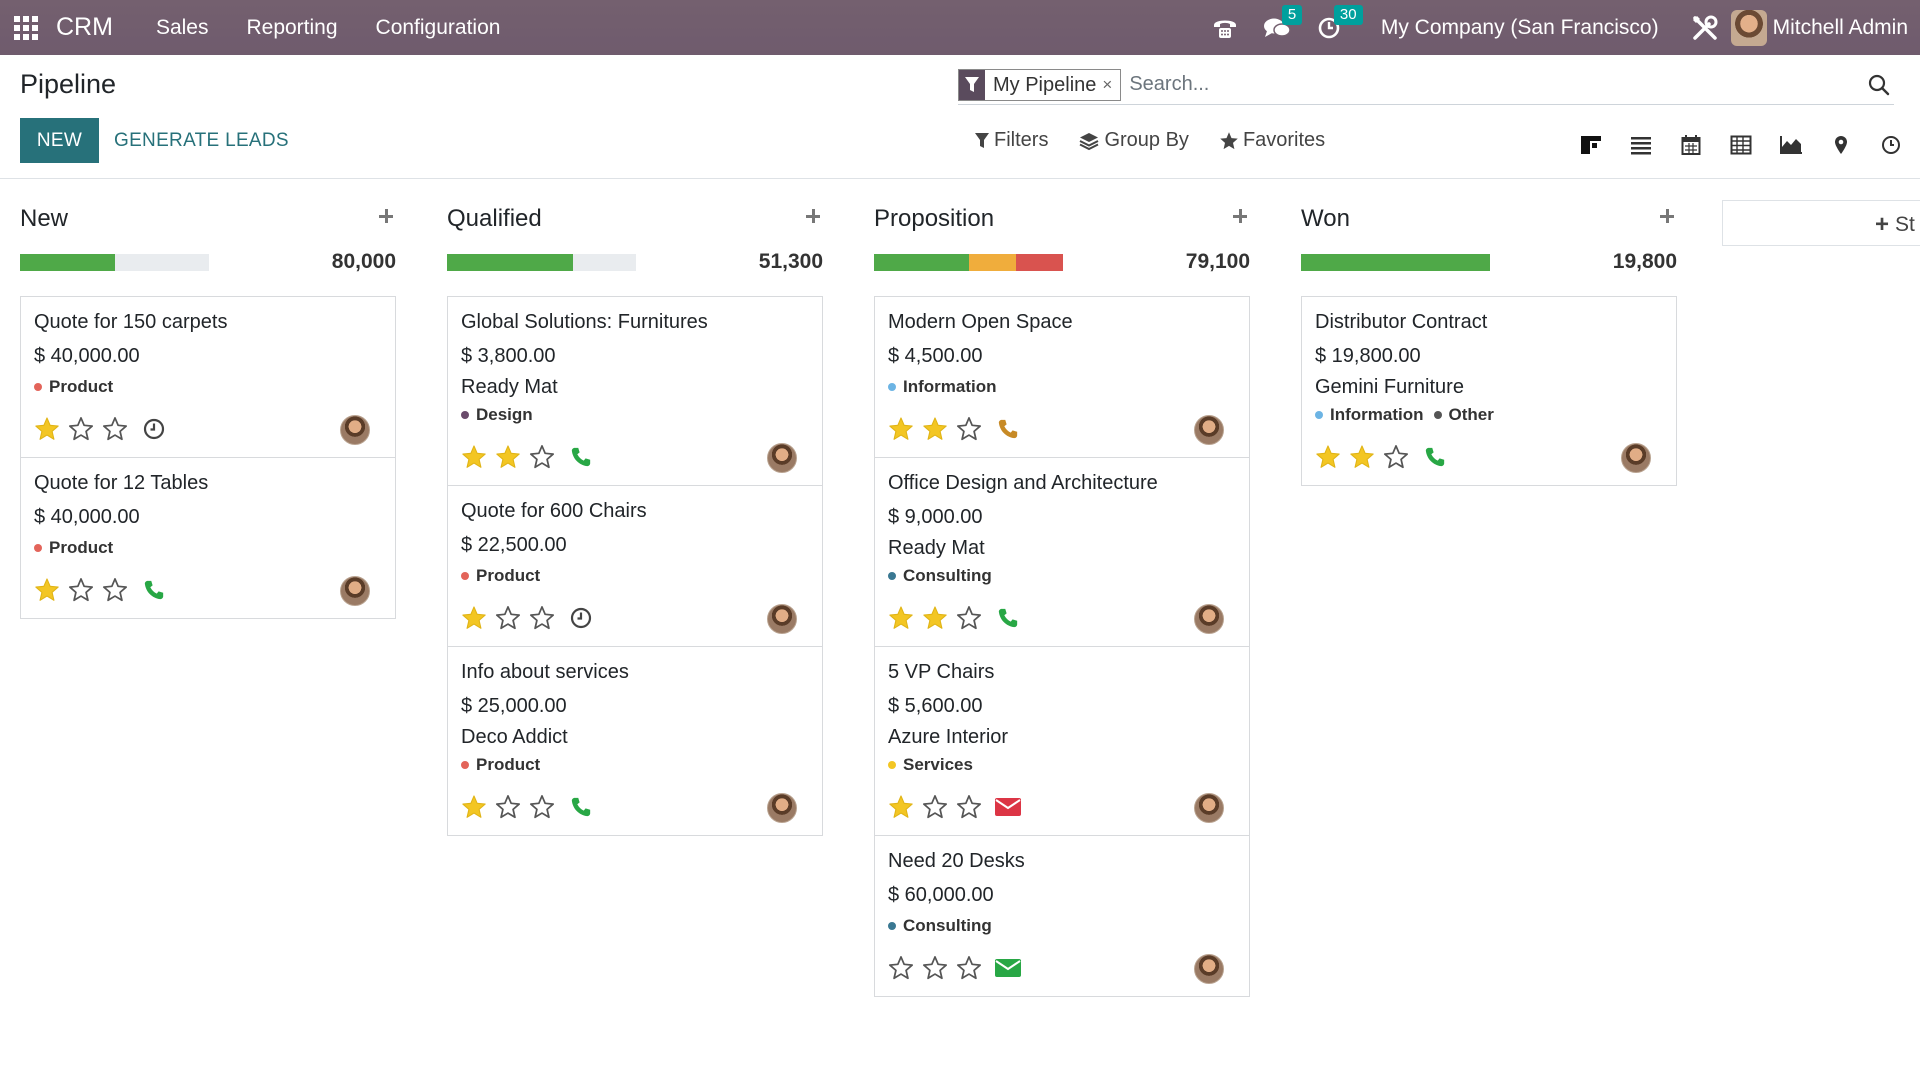 The image size is (1920, 1090). Describe the element at coordinates (1225, 28) in the screenshot. I see `phone-icon` at that location.